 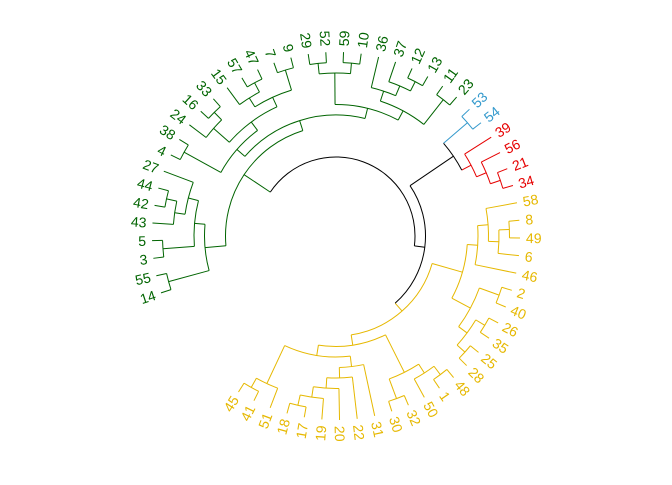 I want to click on leaf-label-9: 9, so click(x=288, y=48).